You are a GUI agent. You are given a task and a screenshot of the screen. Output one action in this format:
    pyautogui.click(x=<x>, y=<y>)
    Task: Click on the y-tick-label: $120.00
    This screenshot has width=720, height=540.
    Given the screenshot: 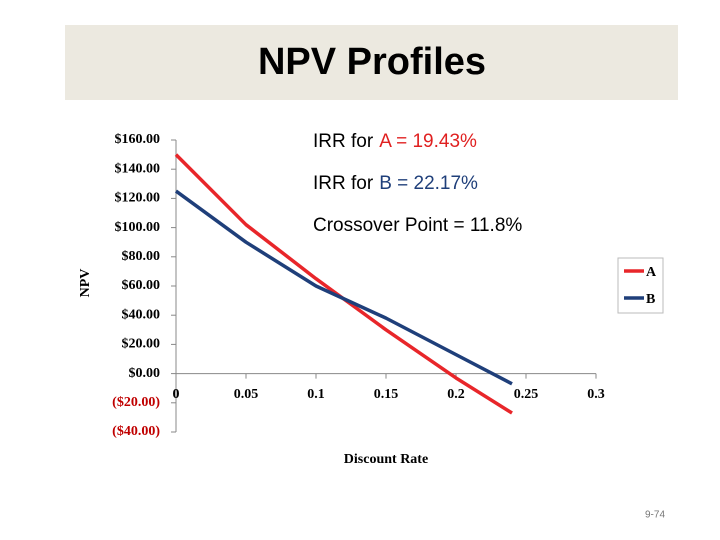 What is the action you would take?
    pyautogui.click(x=138, y=198)
    